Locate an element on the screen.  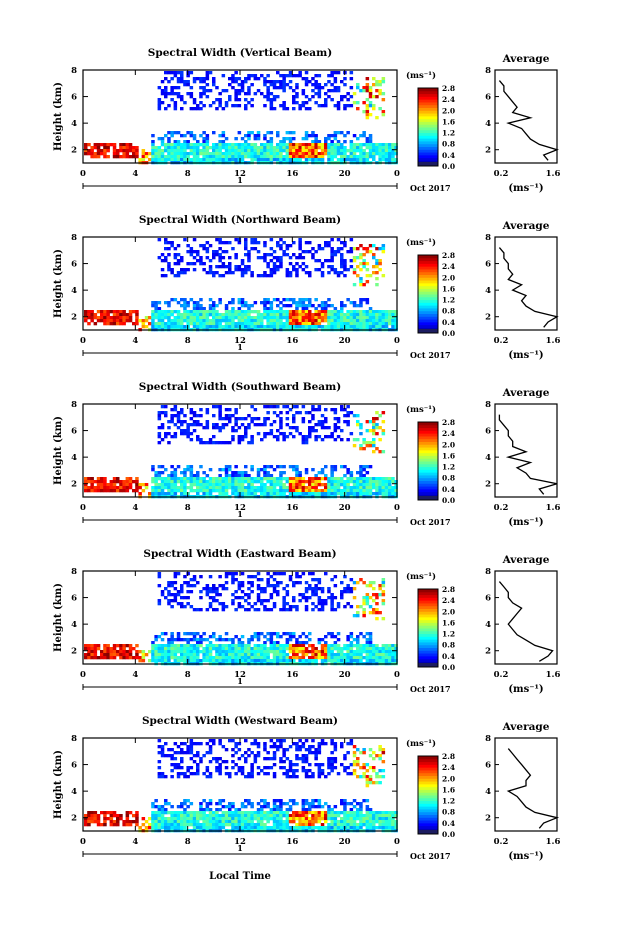
x-tick-label: 0 is located at coordinates (397, 675).